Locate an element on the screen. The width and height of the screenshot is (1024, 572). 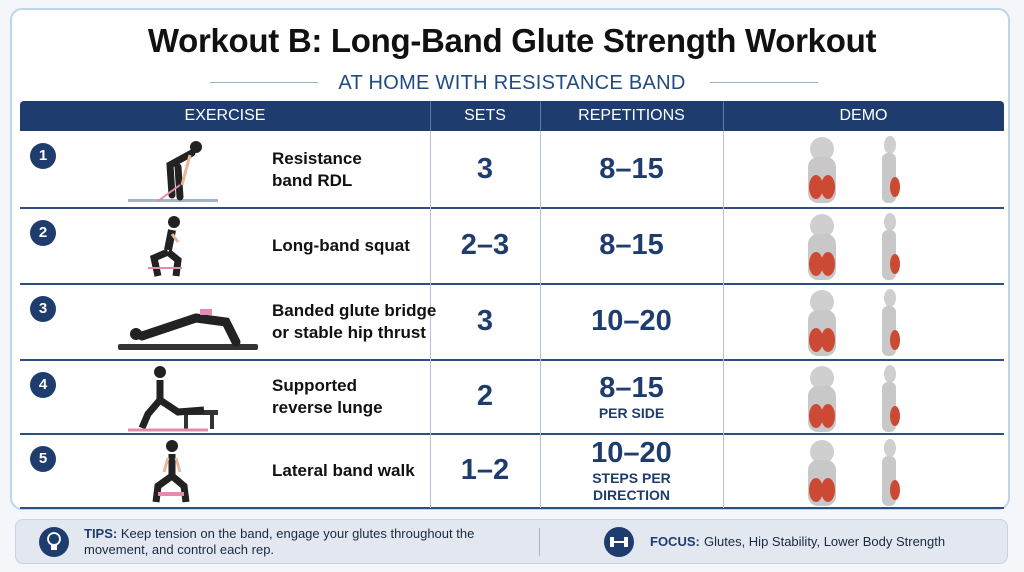
tips-label: TIPS: is located at coordinates (101, 533).